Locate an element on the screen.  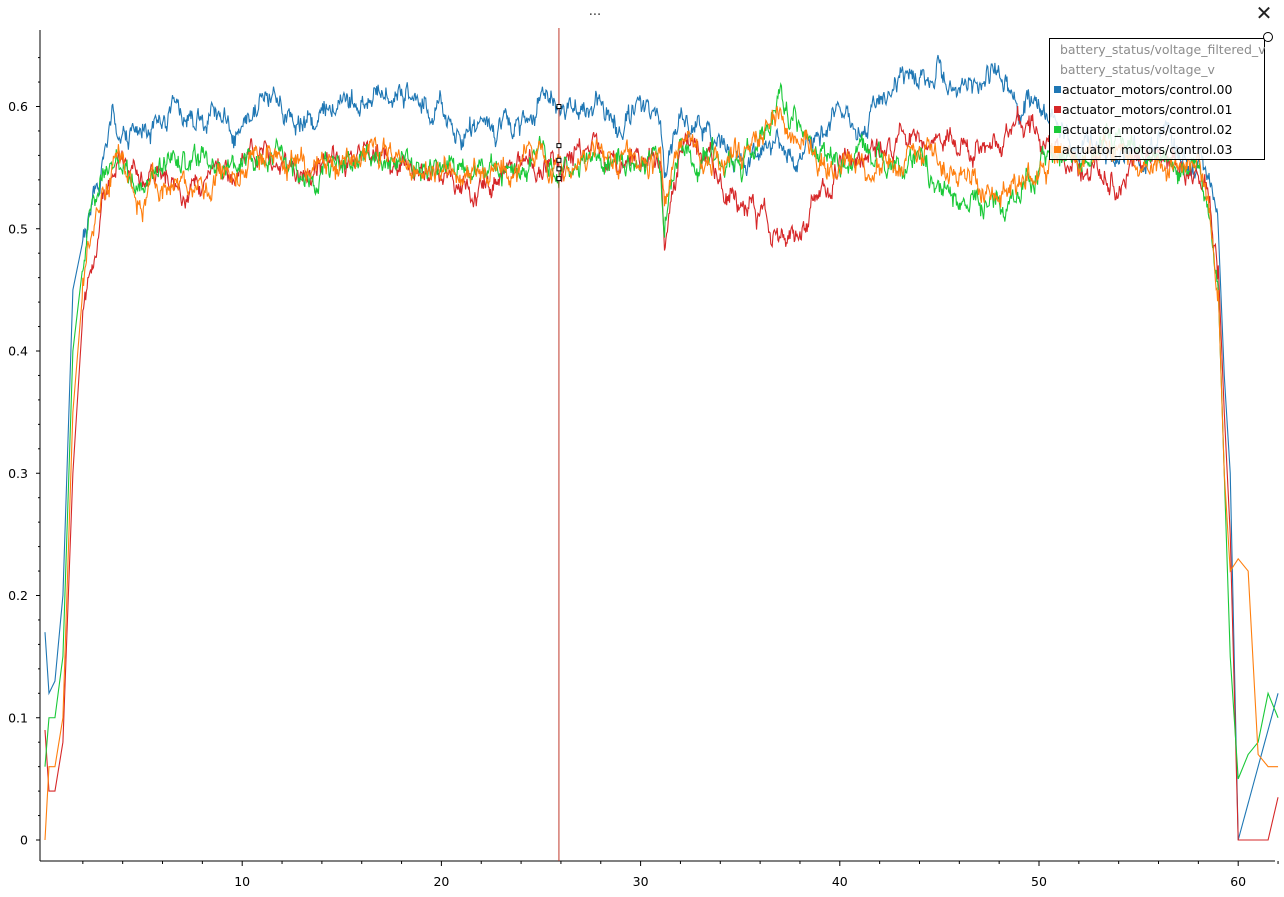
y-tick-label: 0.1 is located at coordinates (18, 717).